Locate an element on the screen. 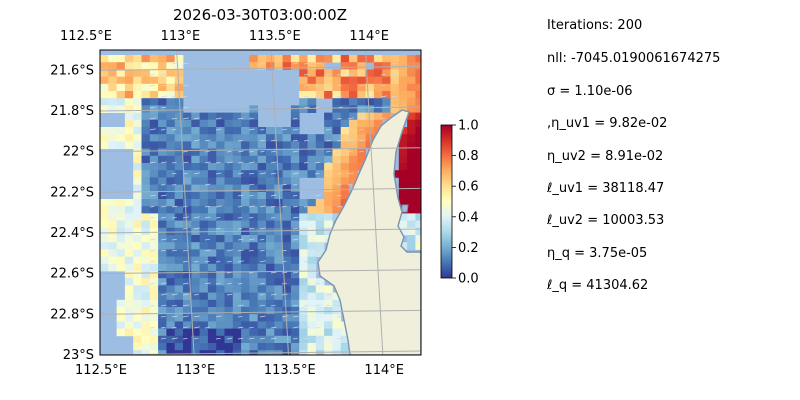 The height and width of the screenshot is (400, 800). lat-tick-label: 22.6°S is located at coordinates (72, 274).